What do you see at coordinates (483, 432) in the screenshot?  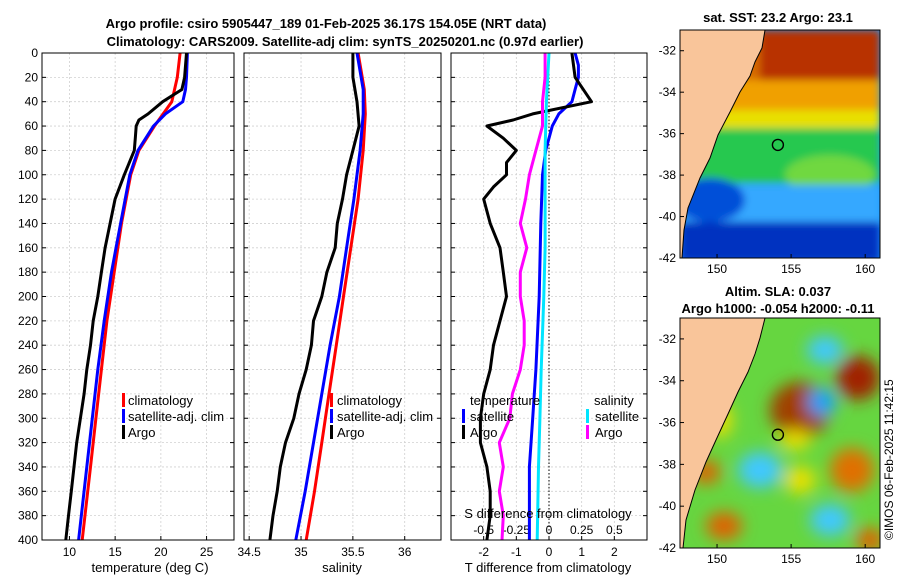 I see `legend-t-argo-label: Argo` at bounding box center [483, 432].